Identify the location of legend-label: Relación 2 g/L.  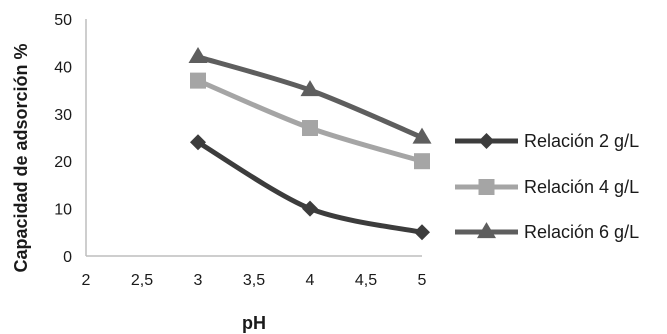
(581, 141).